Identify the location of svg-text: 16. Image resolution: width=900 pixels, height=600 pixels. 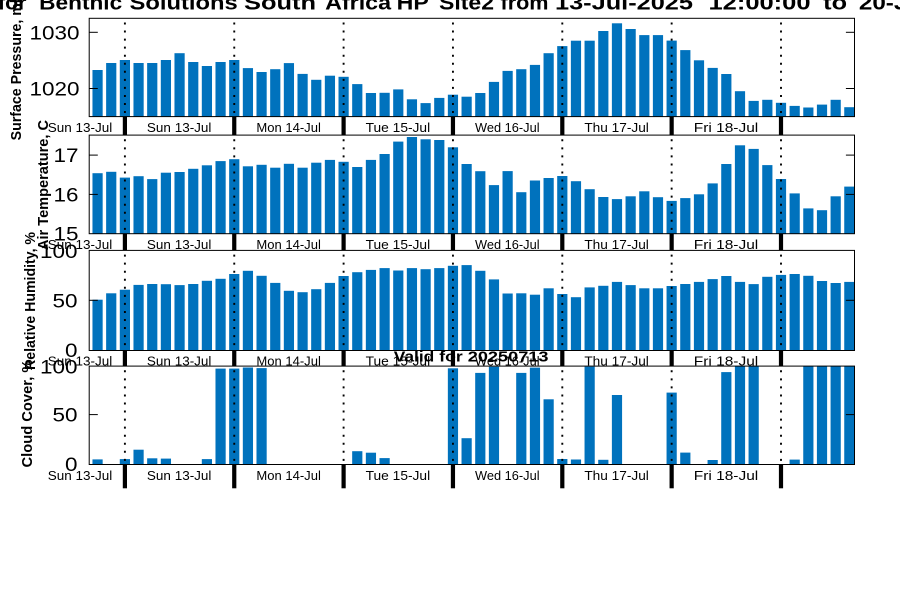
(66, 195).